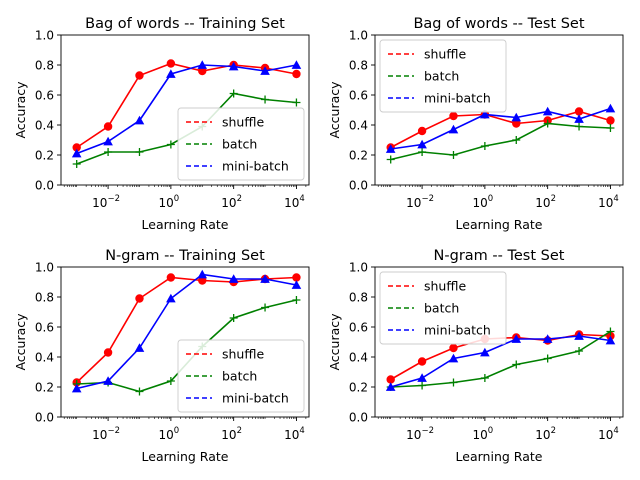 This screenshot has height=480, width=640. Describe the element at coordinates (186, 105) in the screenshot. I see `series-line-shuffle` at that location.